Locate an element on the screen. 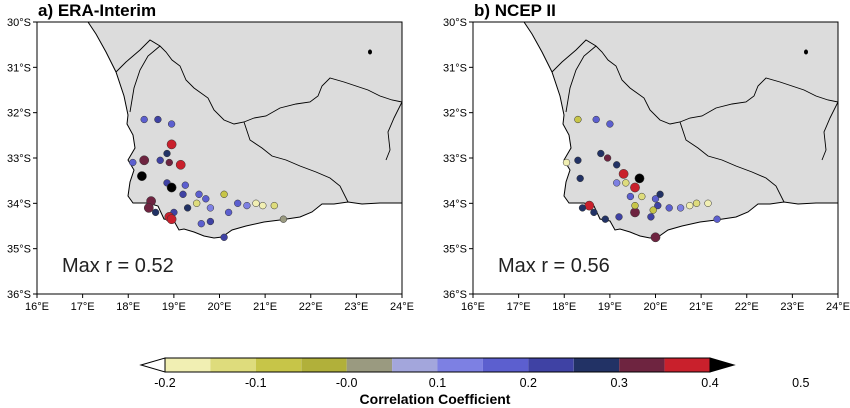 This screenshot has width=850, height=408. x-tick-label: 16°E is located at coordinates (37, 307).